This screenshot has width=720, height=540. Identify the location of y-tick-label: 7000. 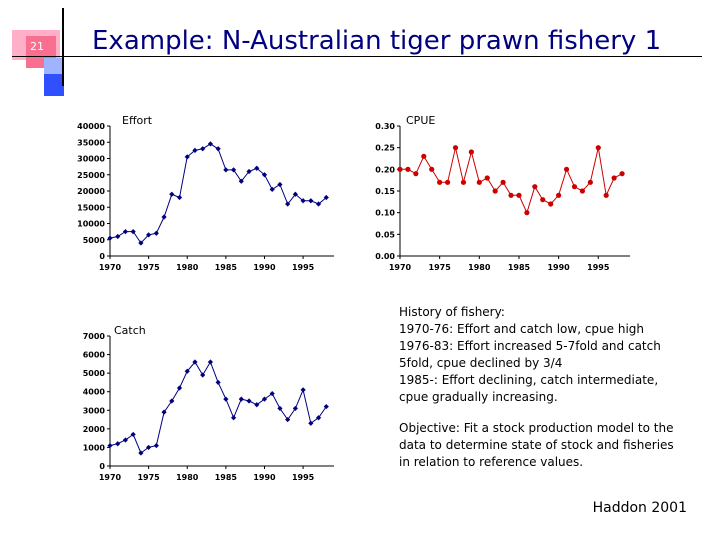
(94, 336).